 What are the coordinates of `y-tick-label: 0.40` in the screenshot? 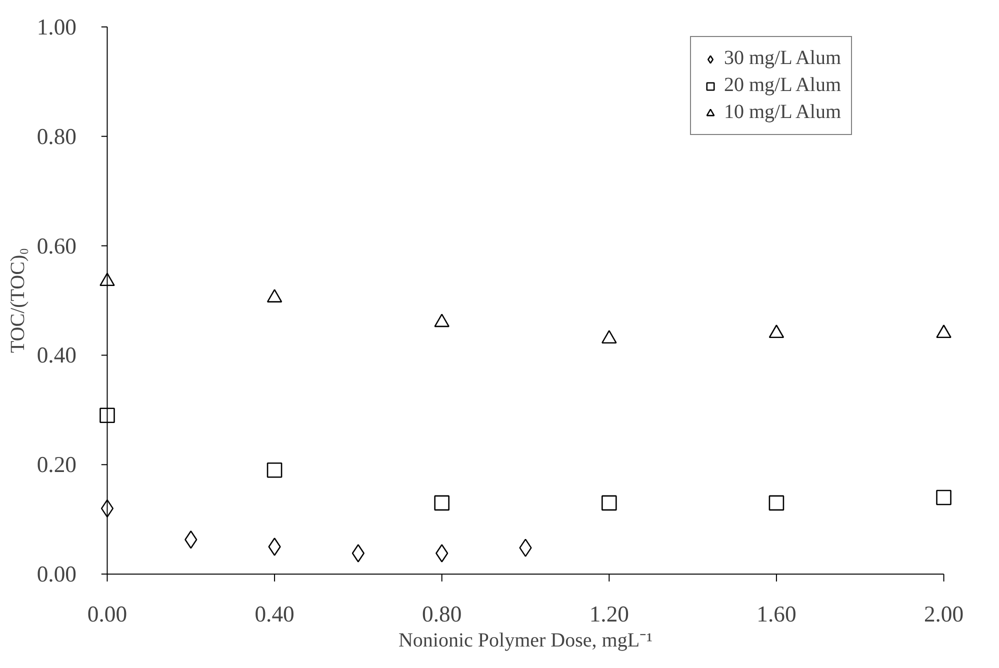 It's located at (56, 355).